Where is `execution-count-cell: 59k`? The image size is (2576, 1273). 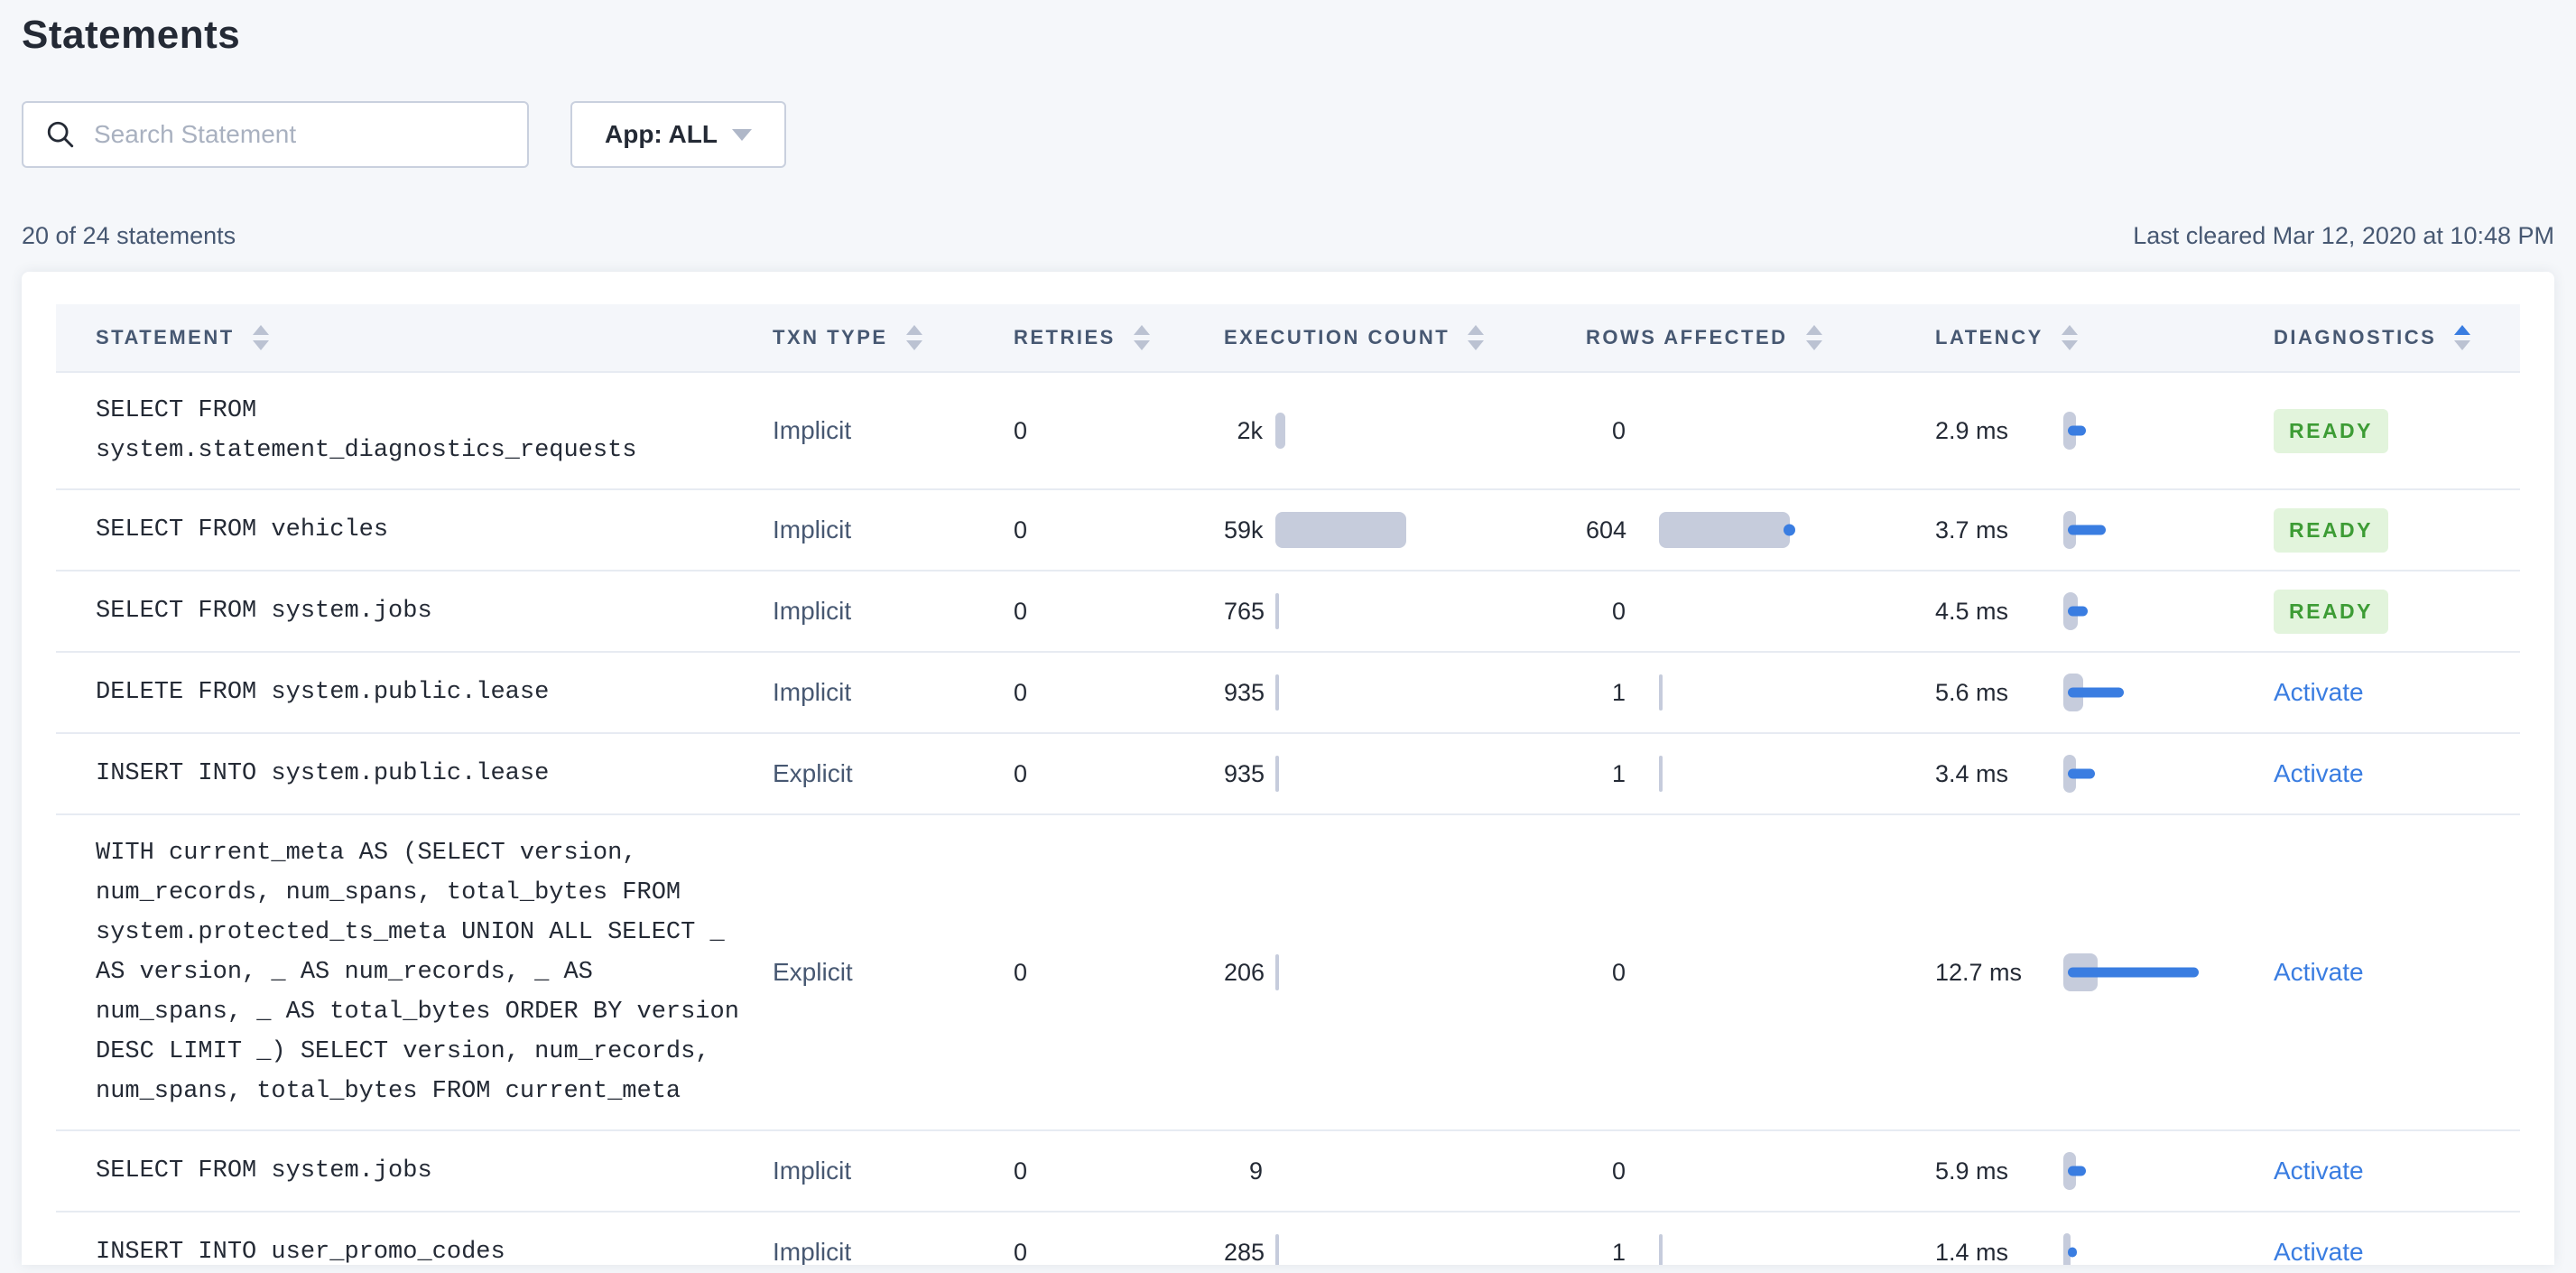
execution-count-cell: 59k is located at coordinates (1405, 530).